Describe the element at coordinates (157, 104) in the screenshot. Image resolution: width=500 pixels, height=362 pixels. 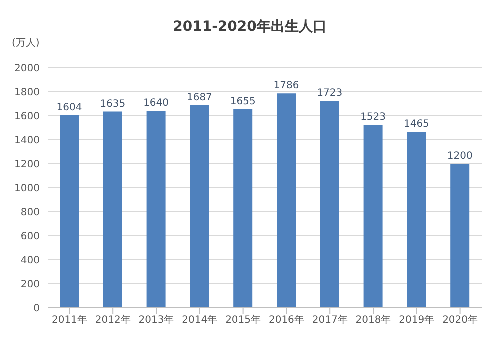
I see `data-label: 1640` at that location.